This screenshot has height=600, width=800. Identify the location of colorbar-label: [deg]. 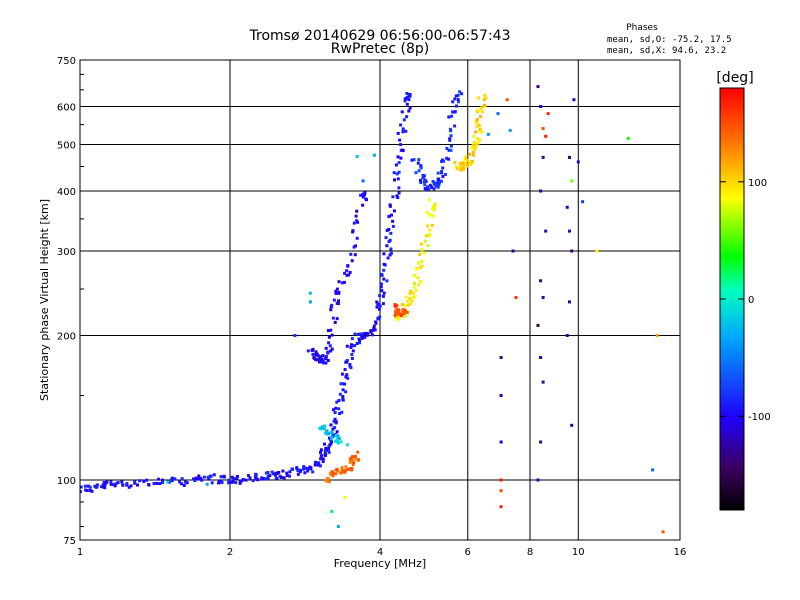
(734, 78).